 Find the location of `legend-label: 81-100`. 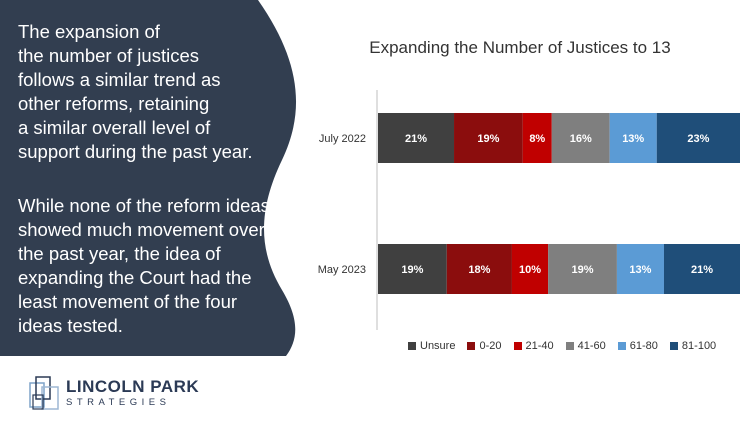

legend-label: 81-100 is located at coordinates (699, 346).